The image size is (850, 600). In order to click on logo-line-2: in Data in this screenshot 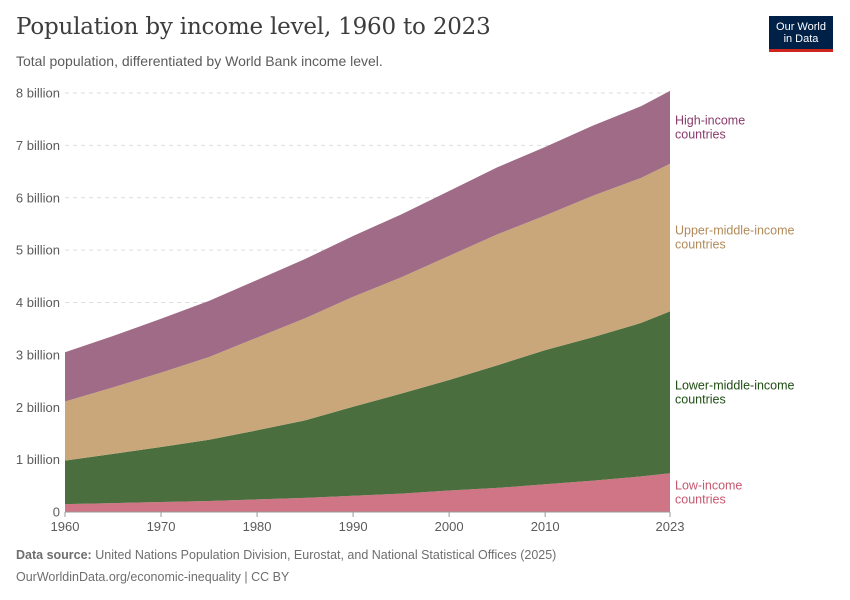, I will do `click(801, 39)`.